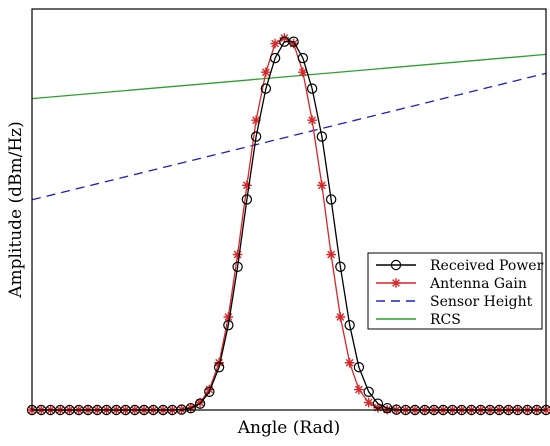  I want to click on legend-label-rcs: RCS, so click(445, 320).